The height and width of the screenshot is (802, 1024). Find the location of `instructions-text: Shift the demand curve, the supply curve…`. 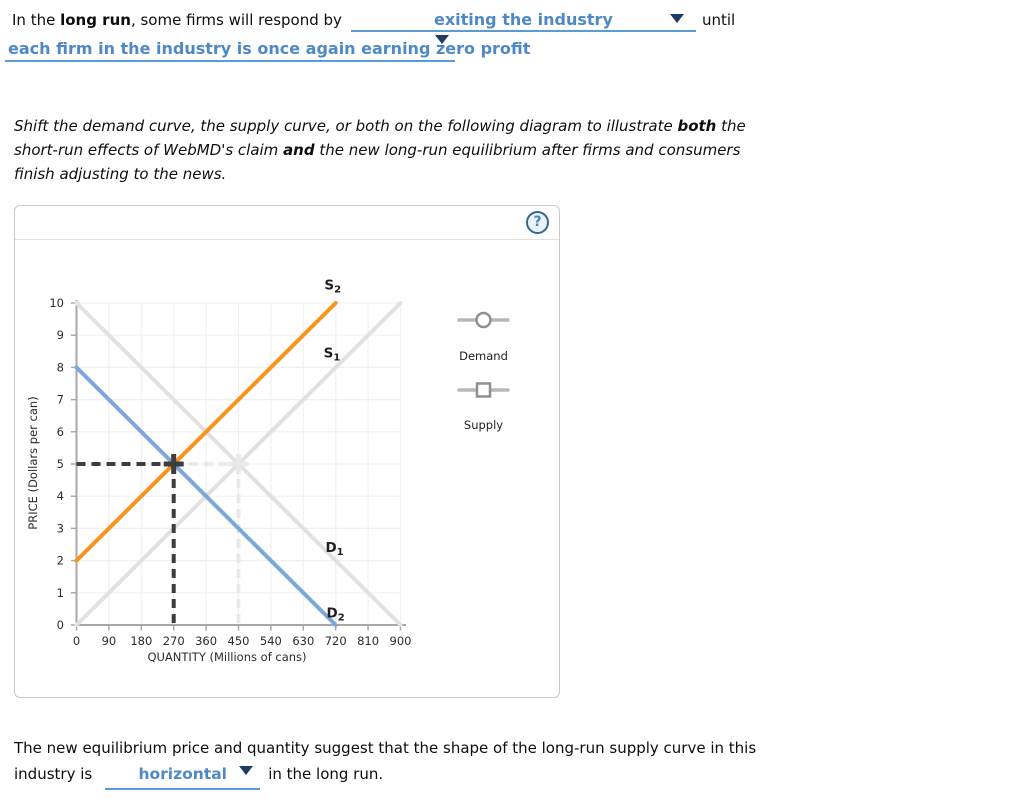

instructions-text: Shift the demand curve, the supply curve… is located at coordinates (346, 126).